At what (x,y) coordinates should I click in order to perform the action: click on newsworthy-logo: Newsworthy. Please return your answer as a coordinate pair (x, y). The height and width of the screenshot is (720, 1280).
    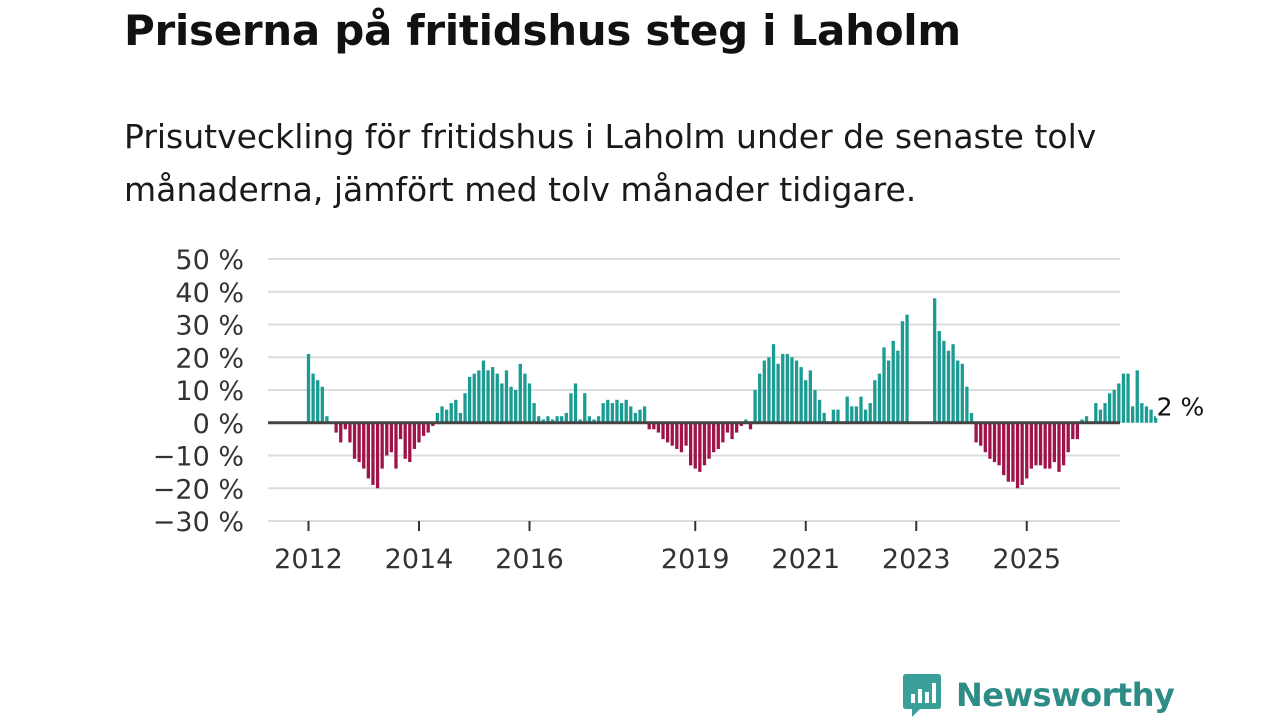
    Looking at the image, I should click on (1038, 695).